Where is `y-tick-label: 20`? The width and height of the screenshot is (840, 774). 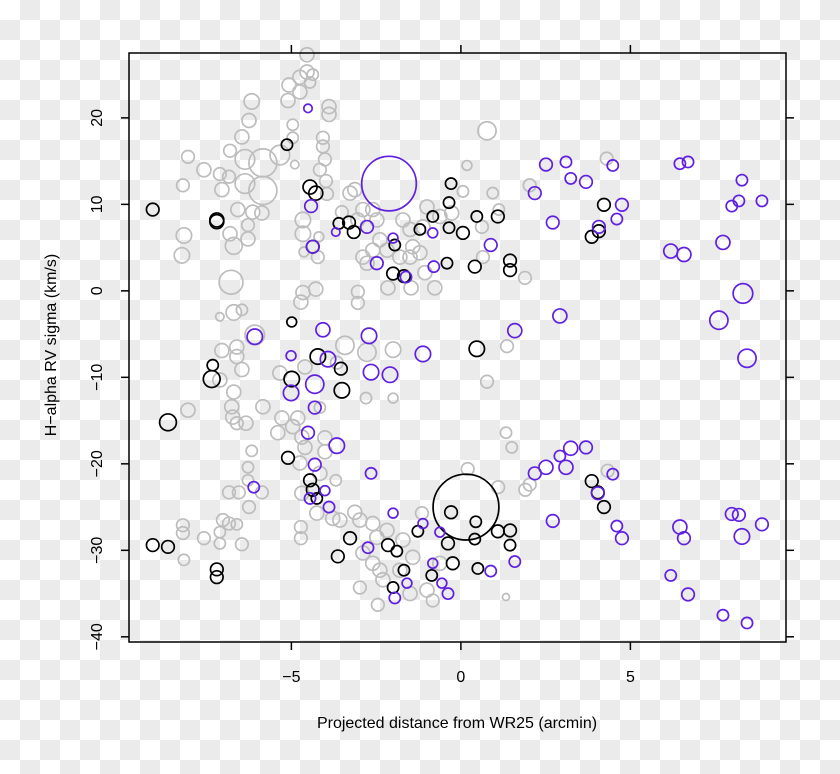
y-tick-label: 20 is located at coordinates (97, 118).